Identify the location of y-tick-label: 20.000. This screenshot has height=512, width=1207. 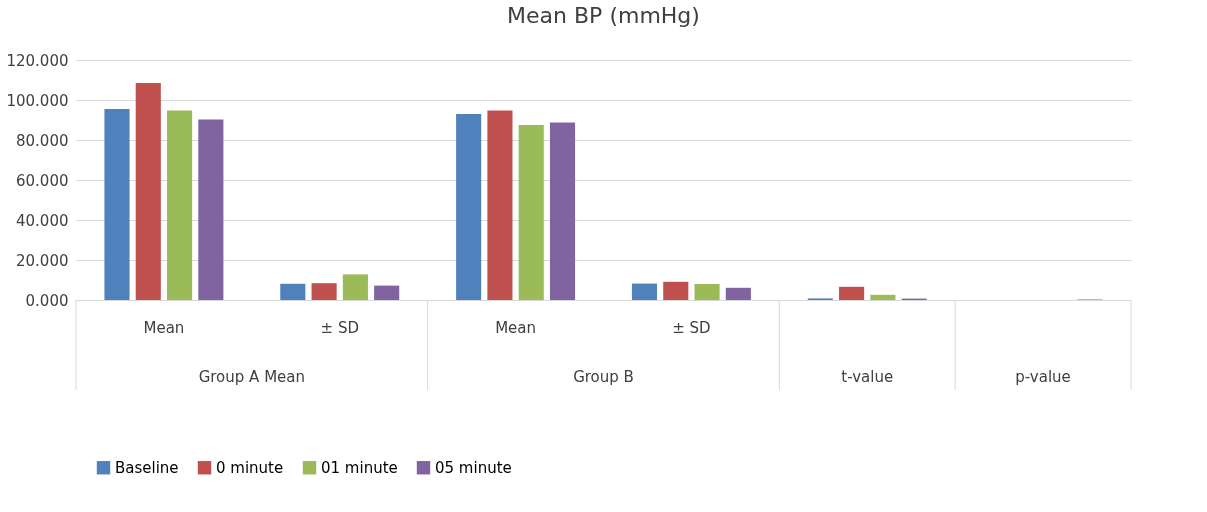
(42, 260).